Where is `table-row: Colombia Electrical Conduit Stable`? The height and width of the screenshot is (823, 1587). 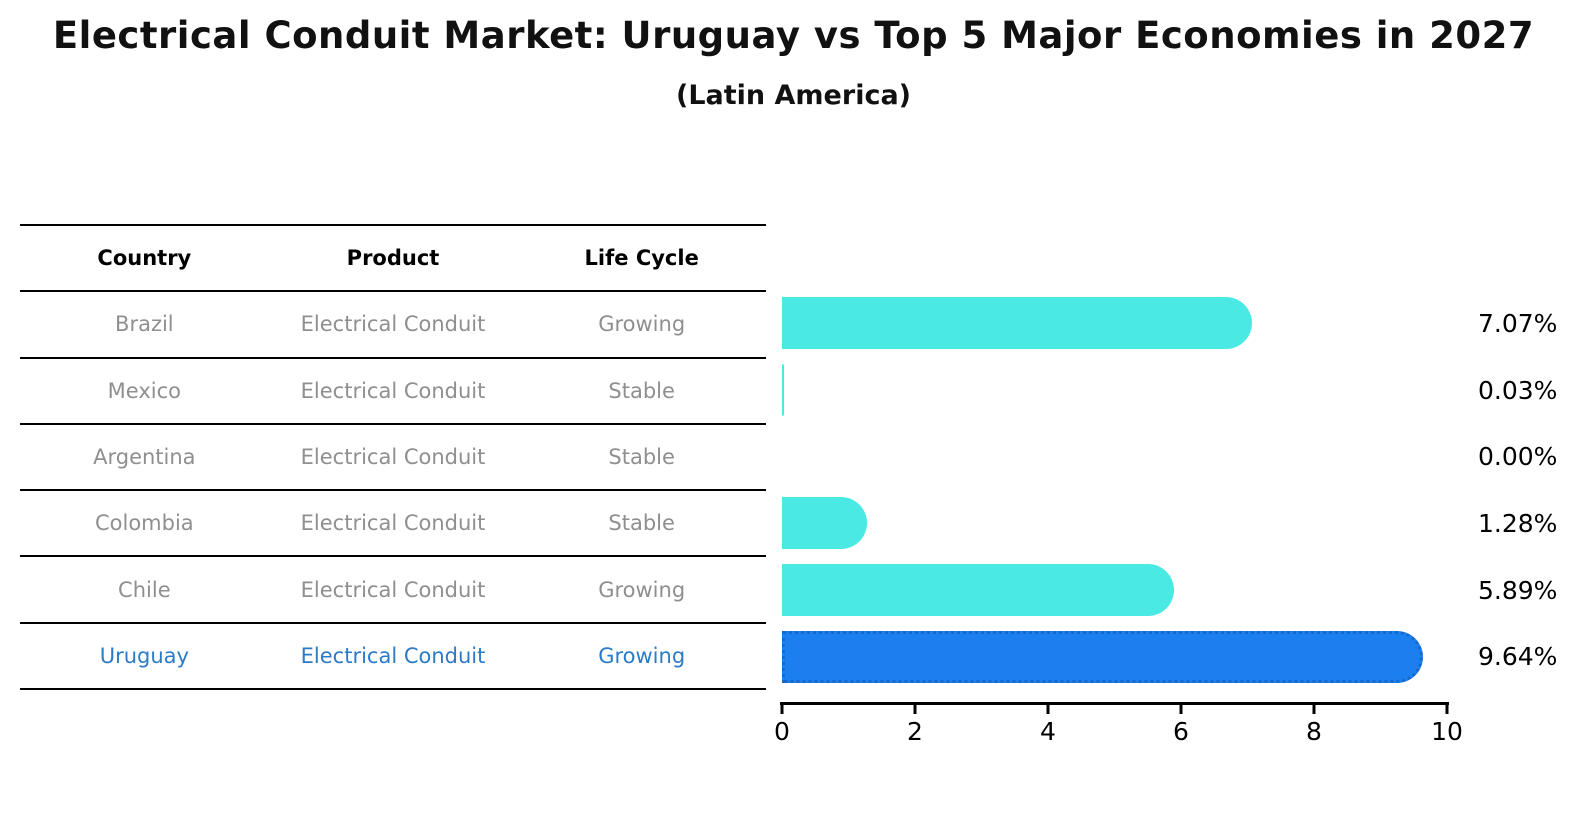 table-row: Colombia Electrical Conduit Stable is located at coordinates (393, 522).